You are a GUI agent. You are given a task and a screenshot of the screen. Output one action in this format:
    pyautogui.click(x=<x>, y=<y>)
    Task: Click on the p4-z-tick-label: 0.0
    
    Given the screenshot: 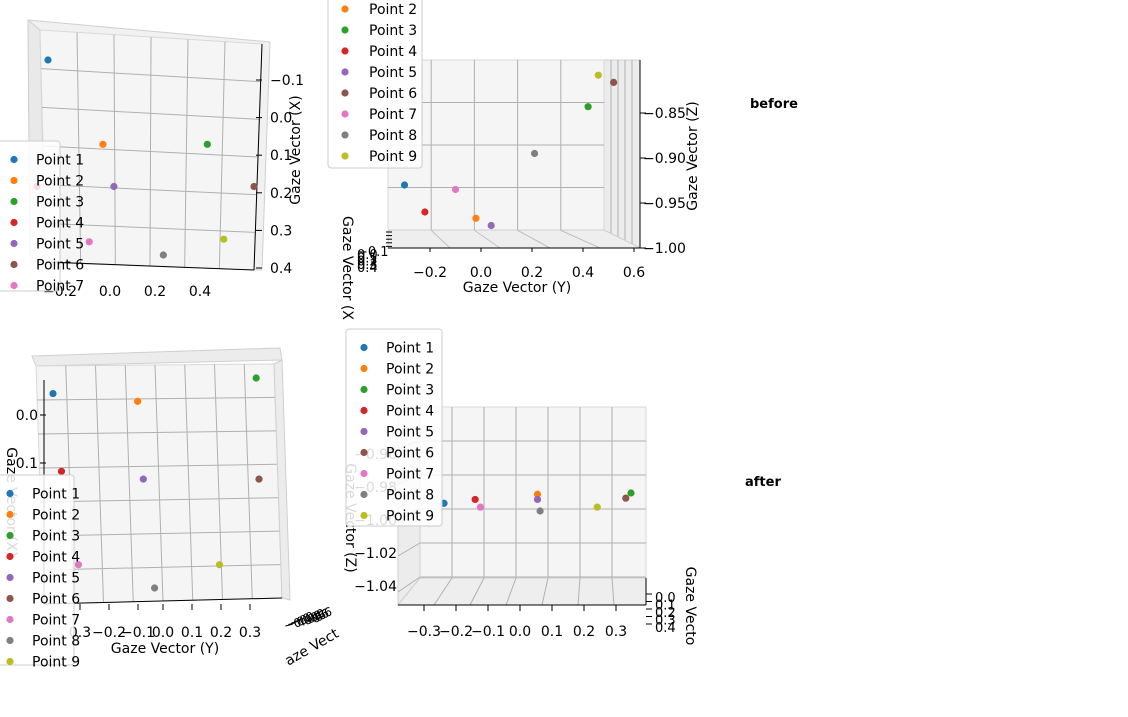 What is the action you would take?
    pyautogui.click(x=665, y=598)
    